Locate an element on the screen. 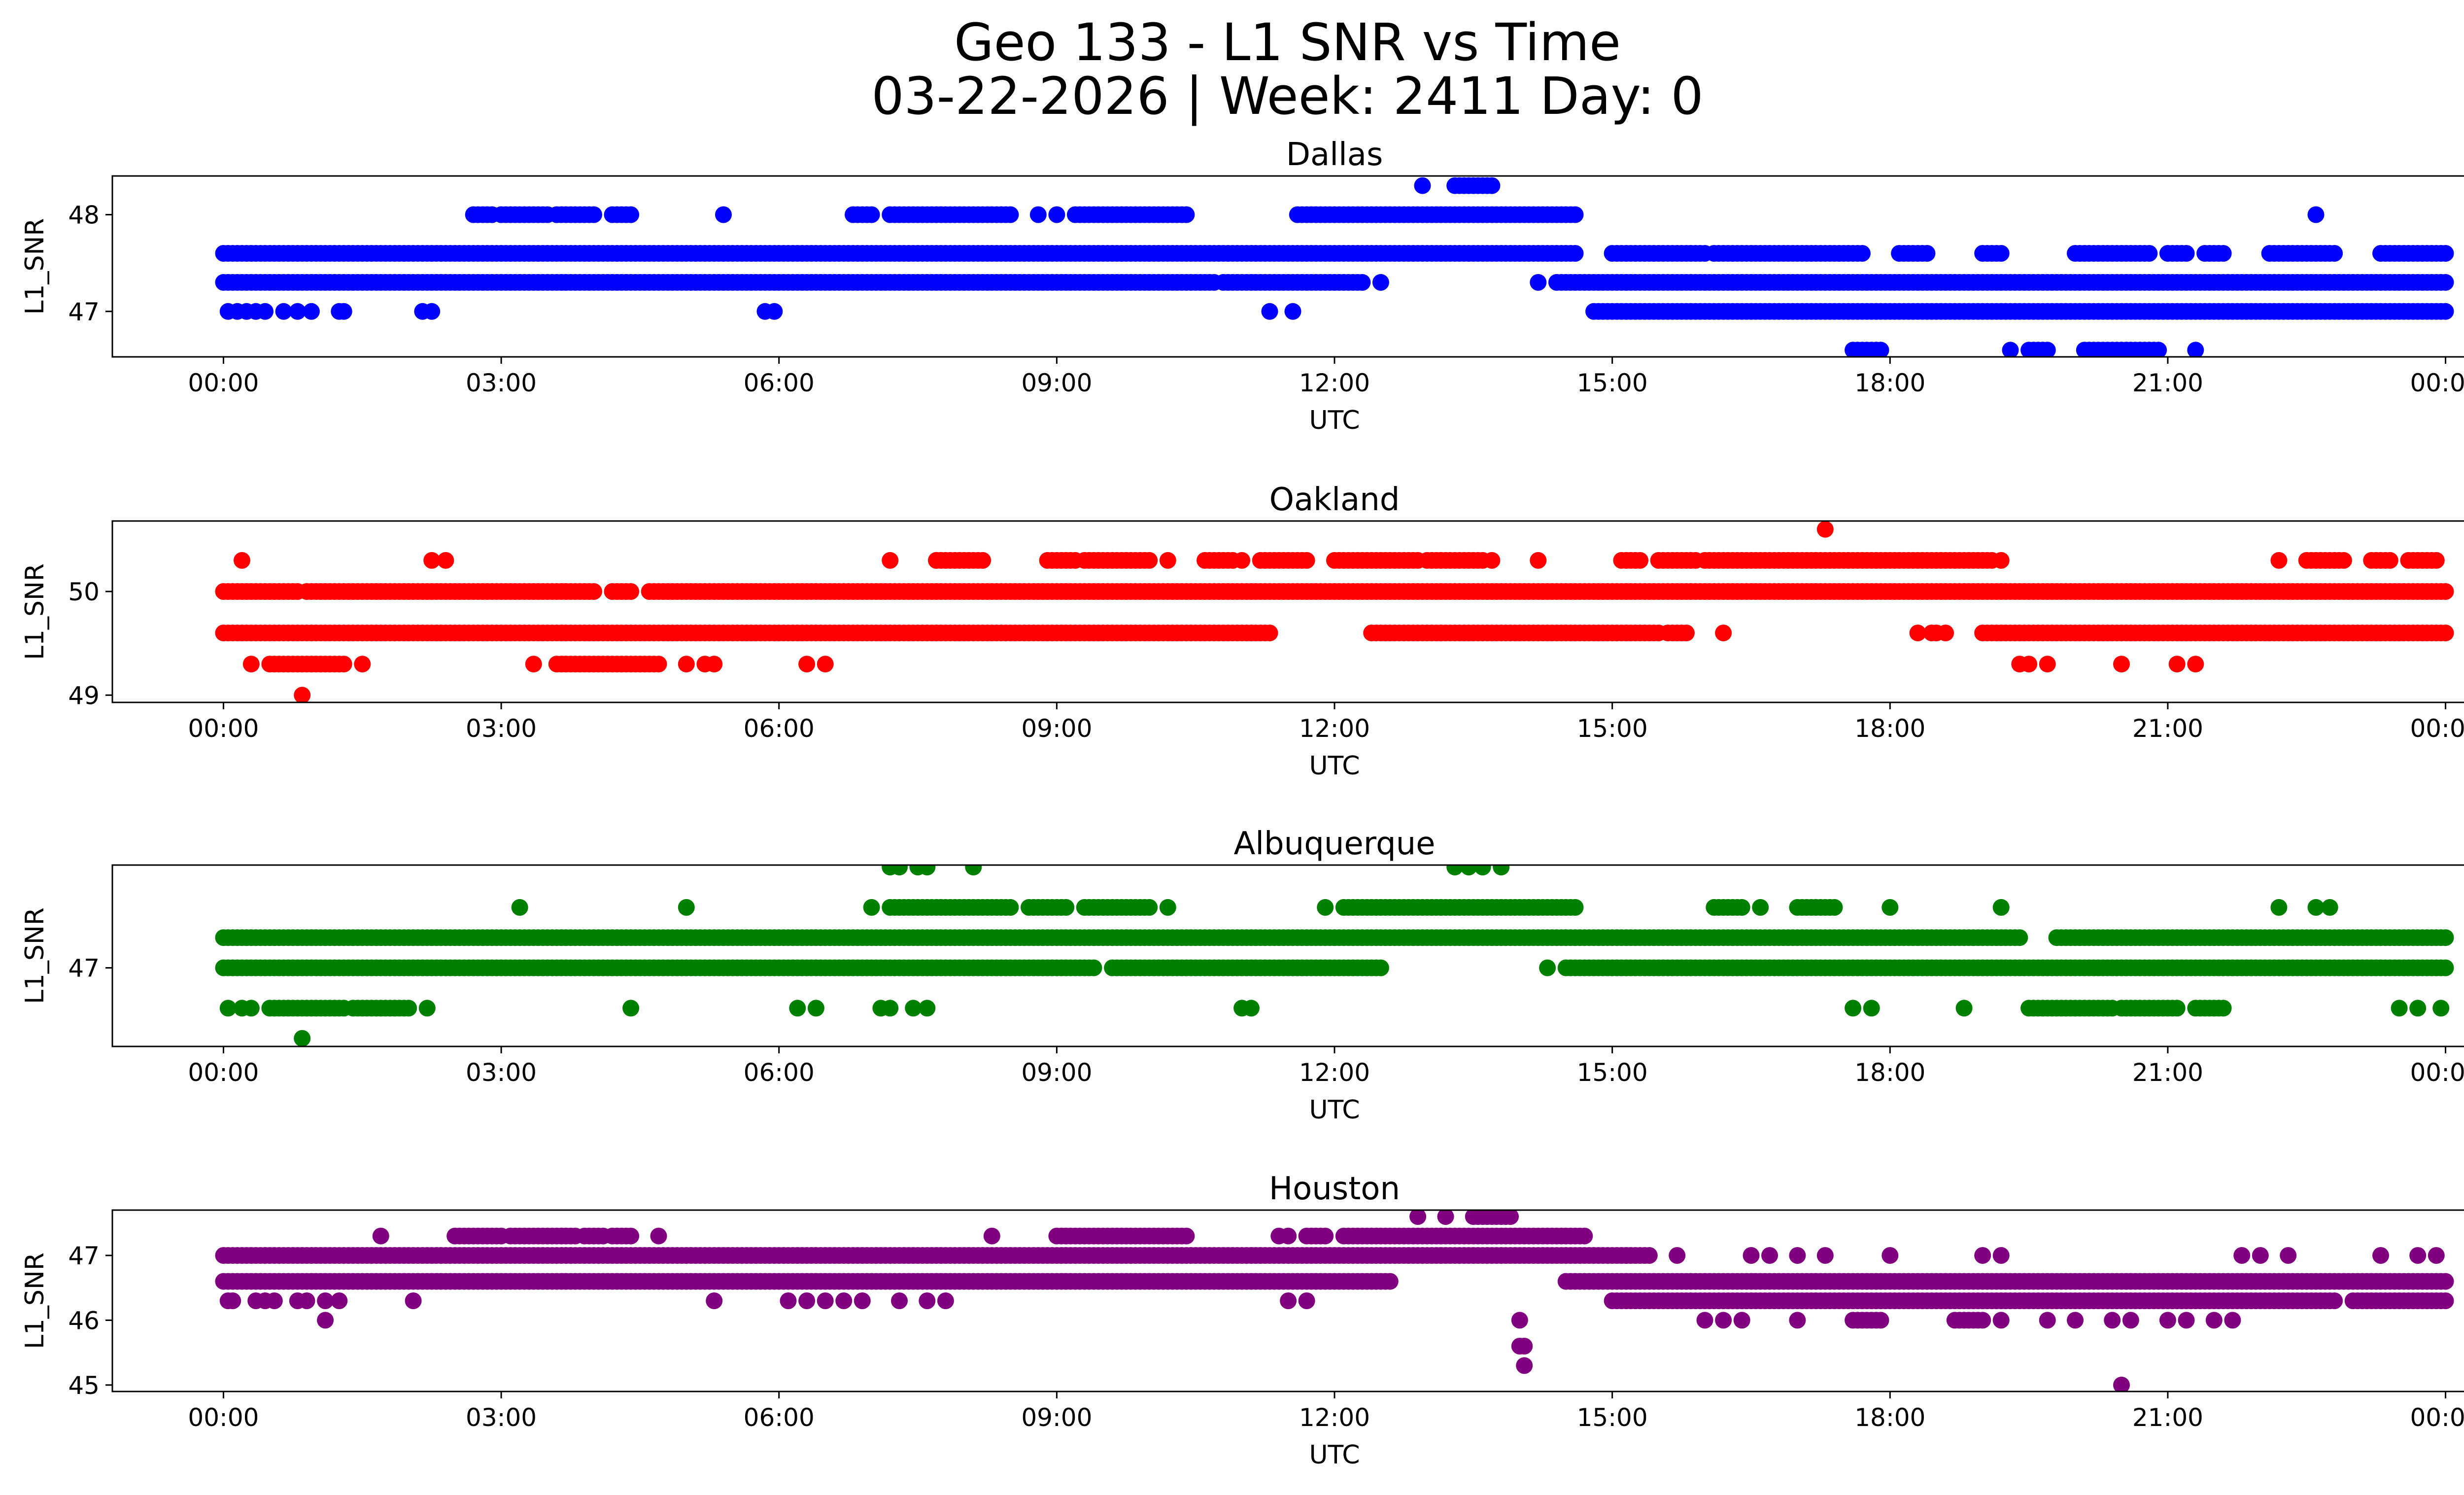 The height and width of the screenshot is (1495, 2464). x-tick-label: 03:00 is located at coordinates (501, 728).